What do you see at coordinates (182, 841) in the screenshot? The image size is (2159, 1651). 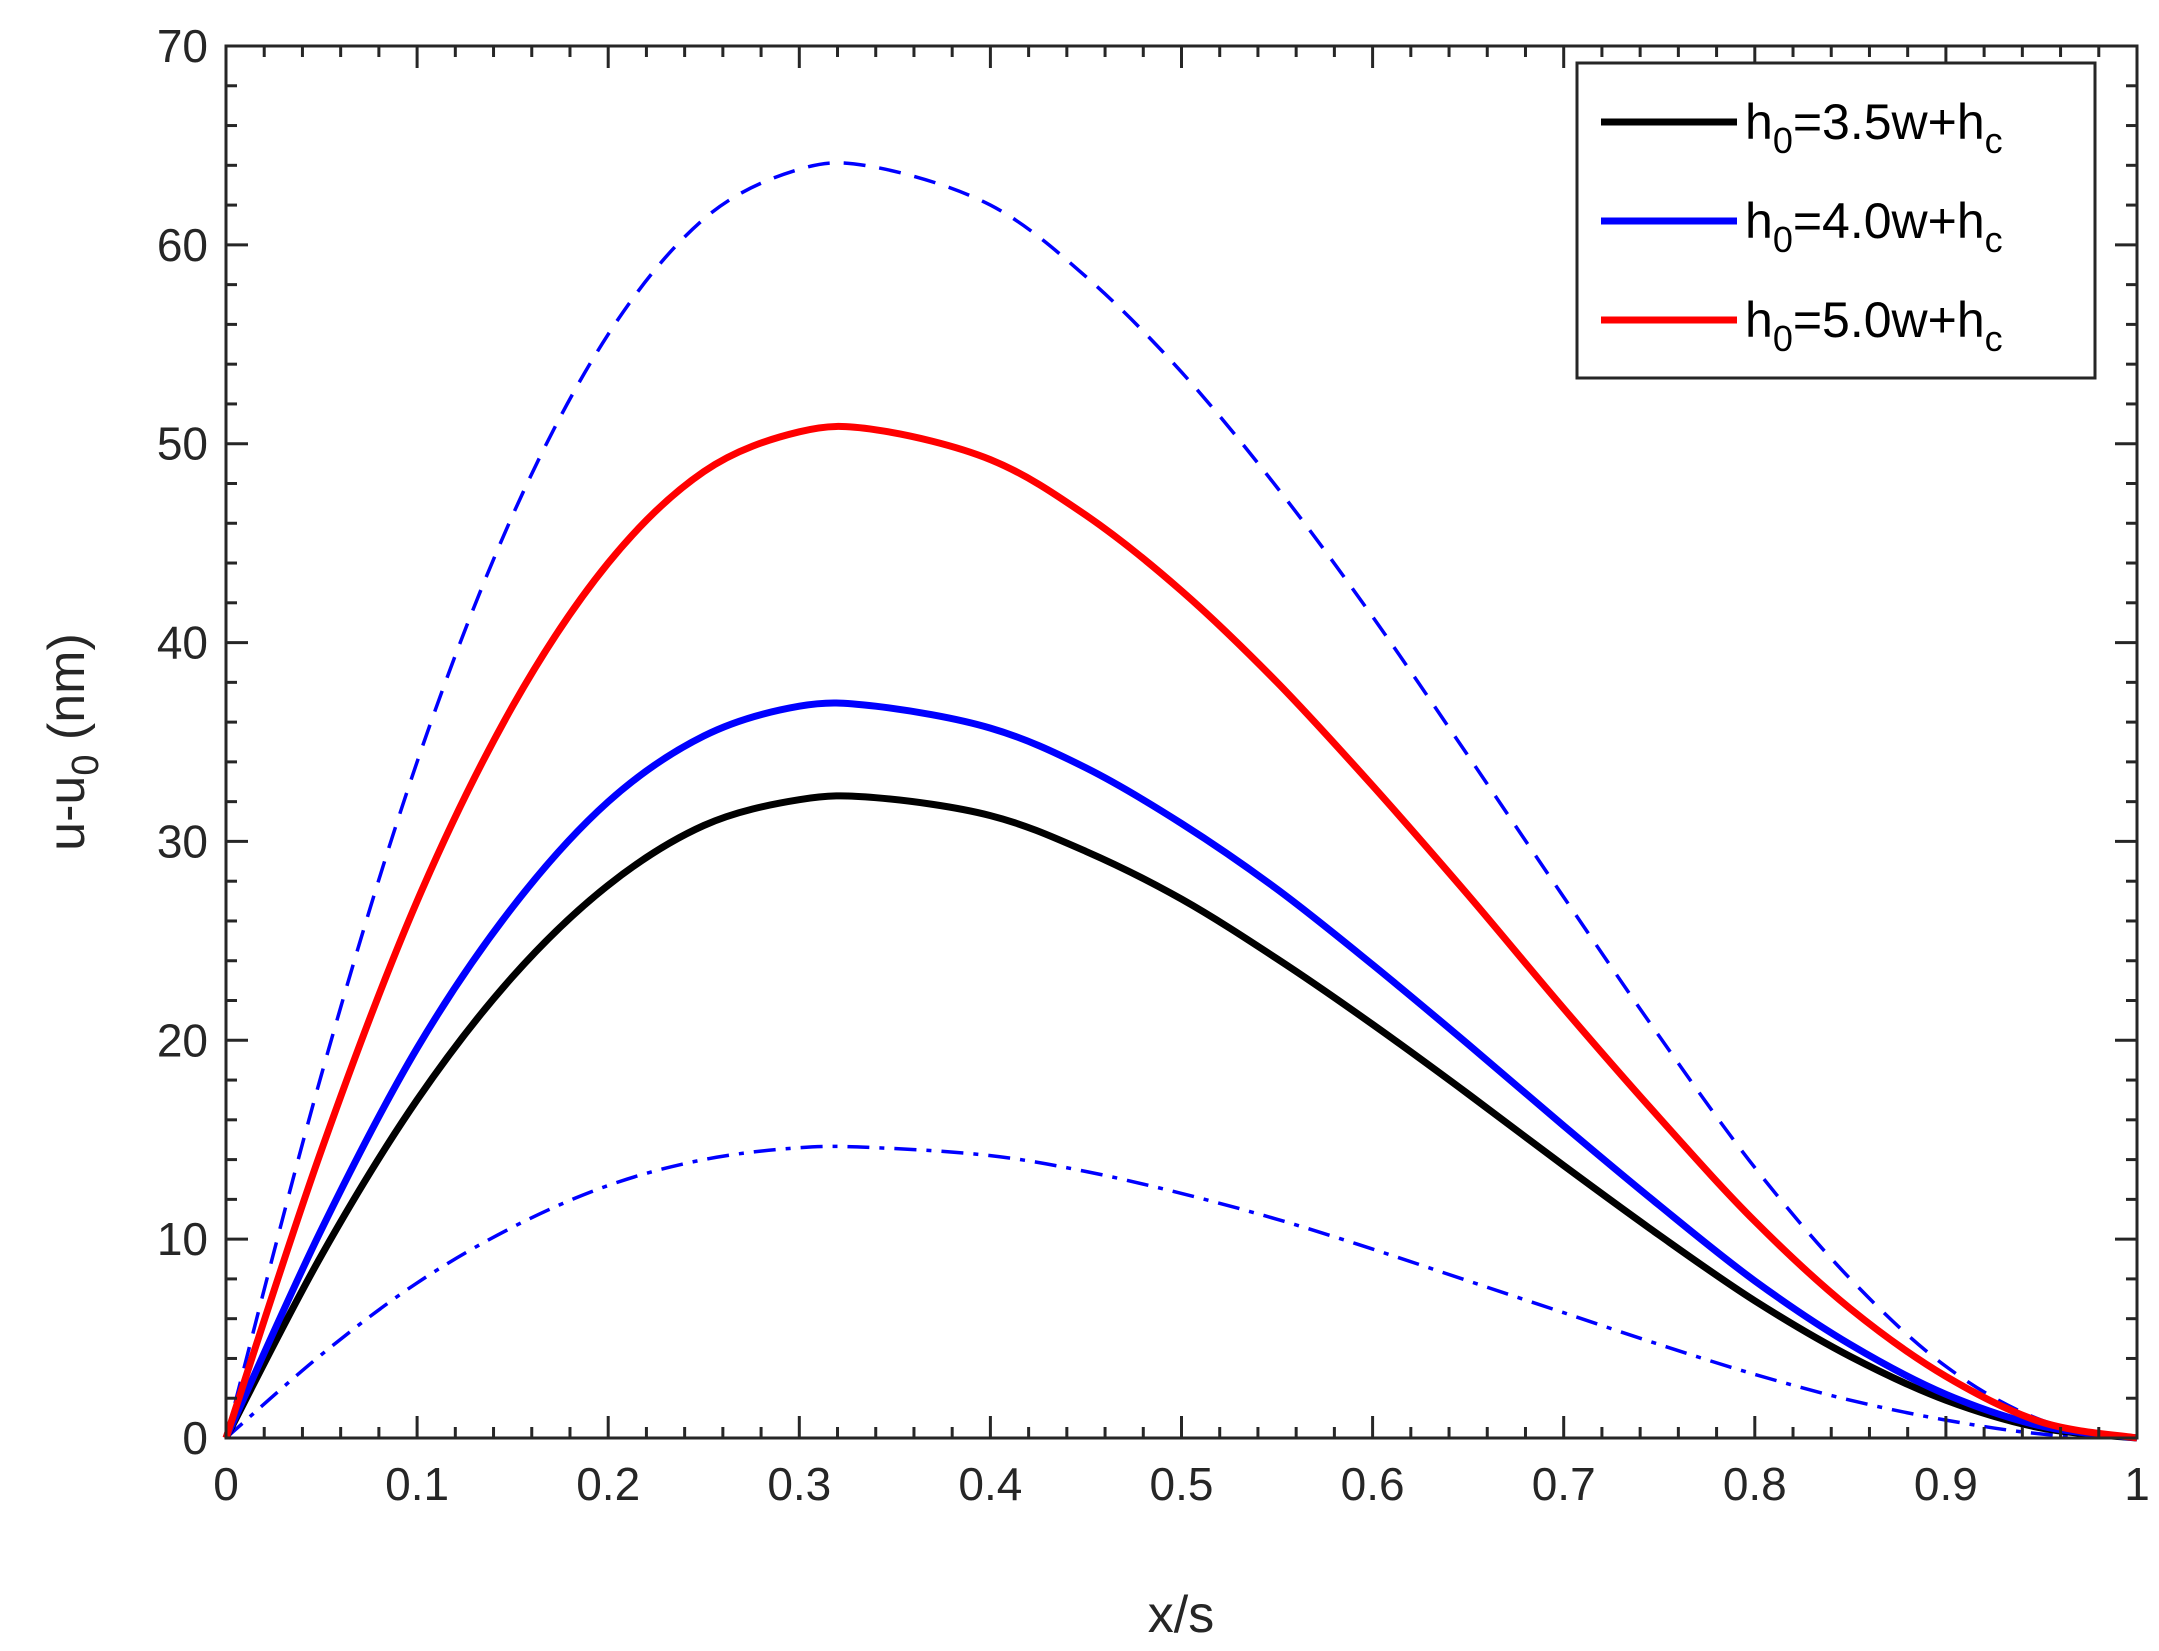 I see `y-tick-label: 30` at bounding box center [182, 841].